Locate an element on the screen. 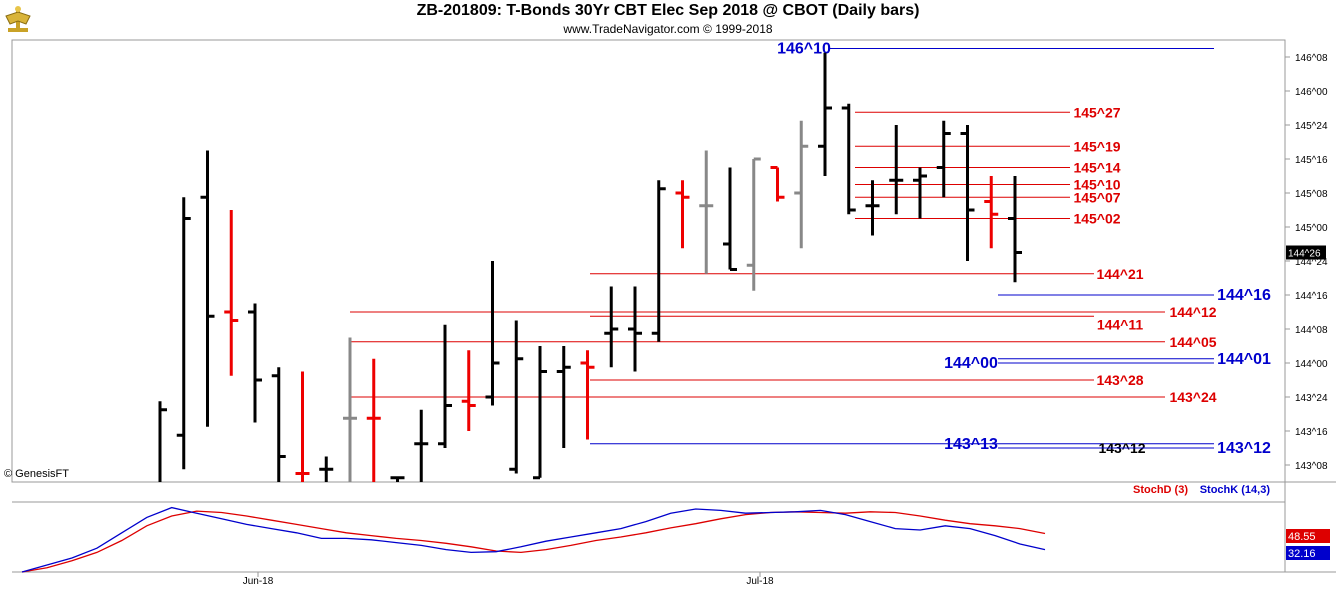 This screenshot has height=591, width=1336. stochk-line is located at coordinates (533, 539).